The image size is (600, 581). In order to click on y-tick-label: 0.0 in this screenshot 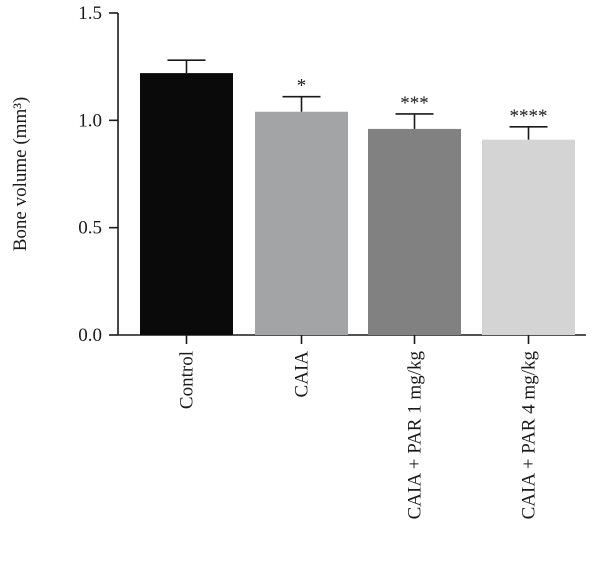, I will do `click(90, 335)`.